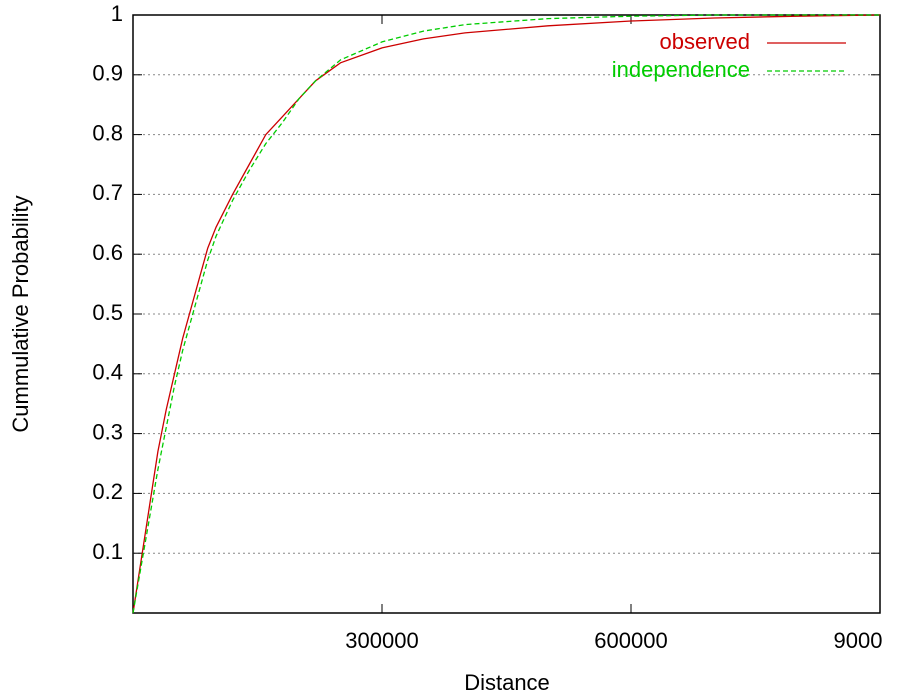 The width and height of the screenshot is (900, 699). What do you see at coordinates (630, 640) in the screenshot?
I see `x-tick-label: 600000` at bounding box center [630, 640].